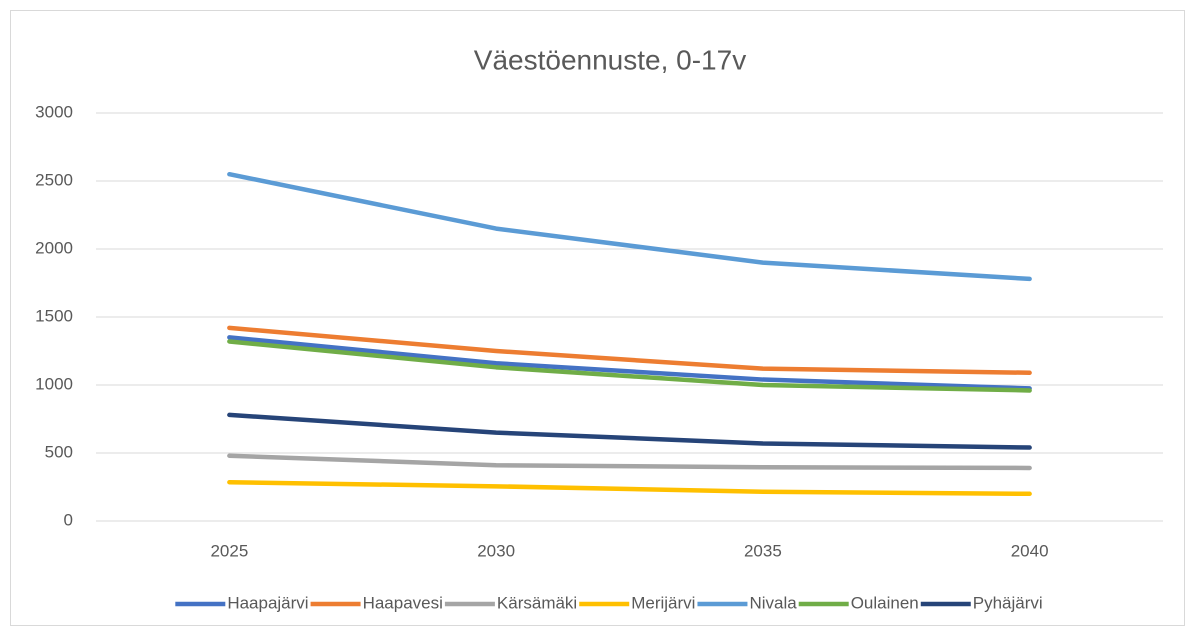  I want to click on y-tick-label: 2500, so click(54, 179).